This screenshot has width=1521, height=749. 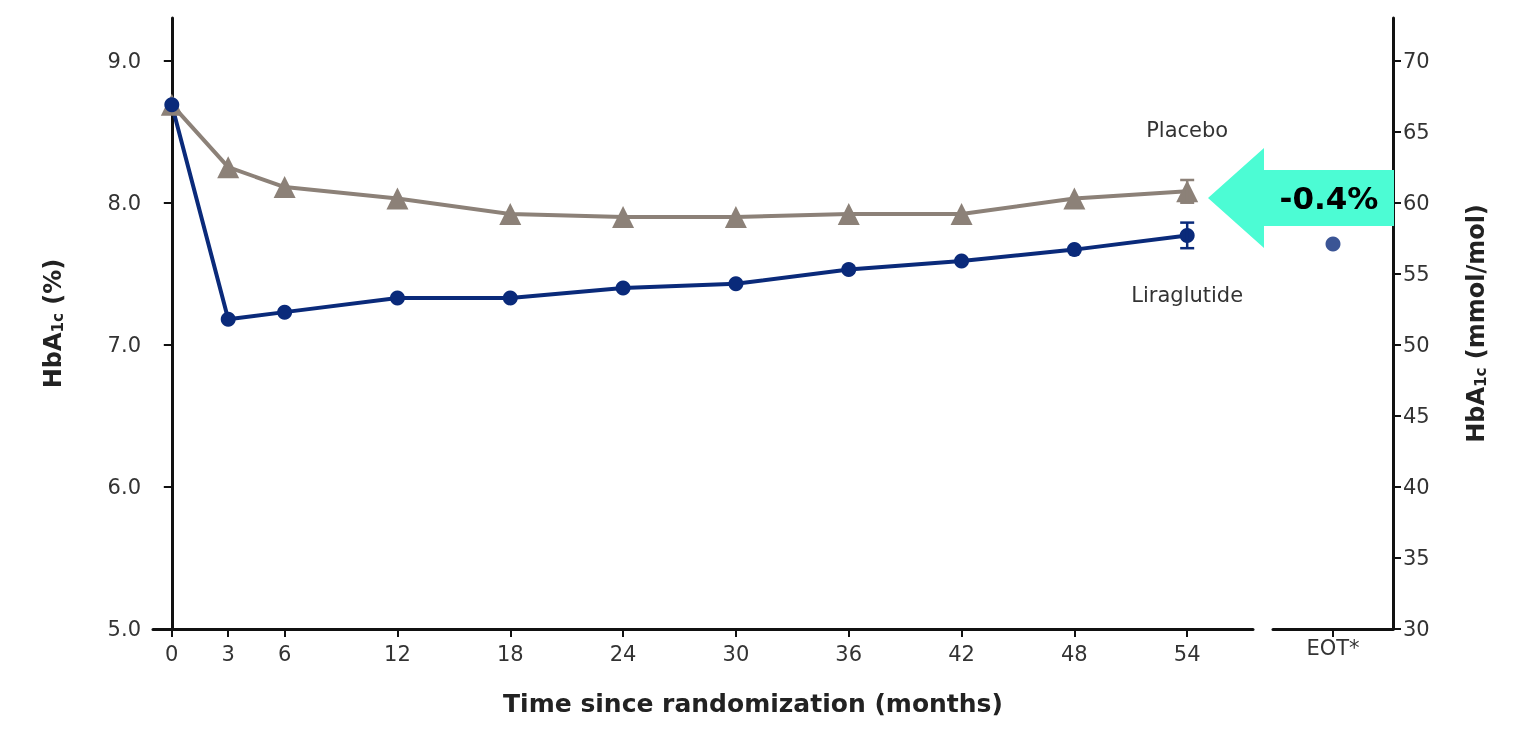 What do you see at coordinates (172, 653) in the screenshot?
I see `x-tick-label: 0` at bounding box center [172, 653].